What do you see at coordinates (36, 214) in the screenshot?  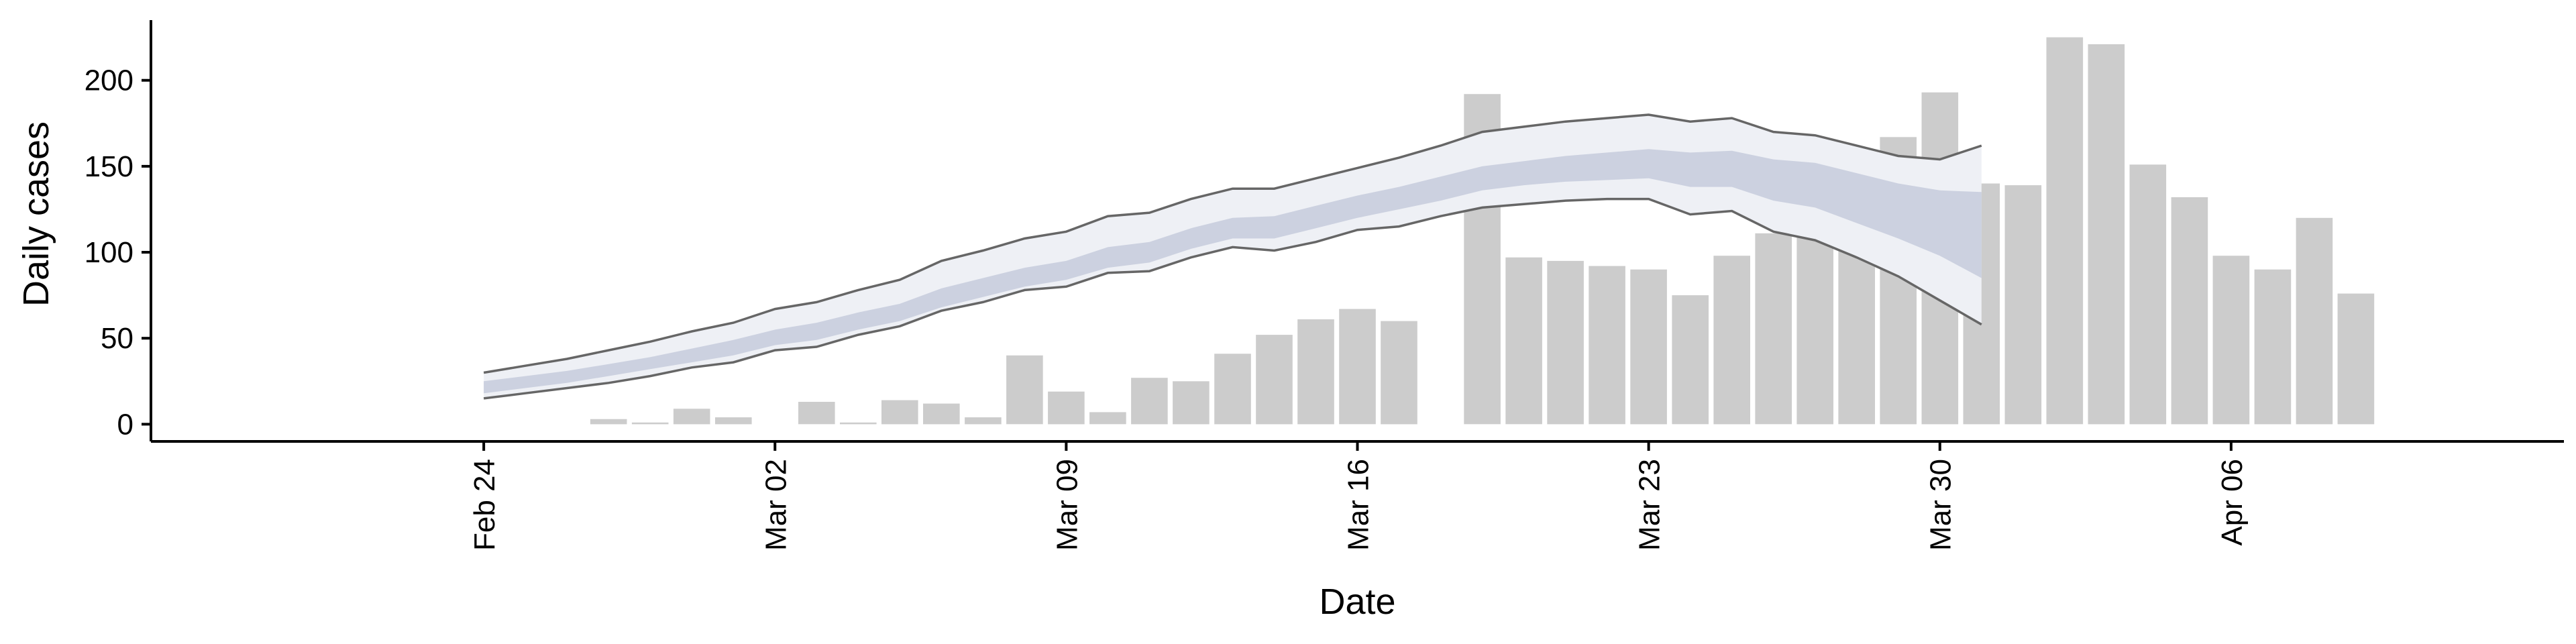 I see `y-axis-title: Daily cases` at bounding box center [36, 214].